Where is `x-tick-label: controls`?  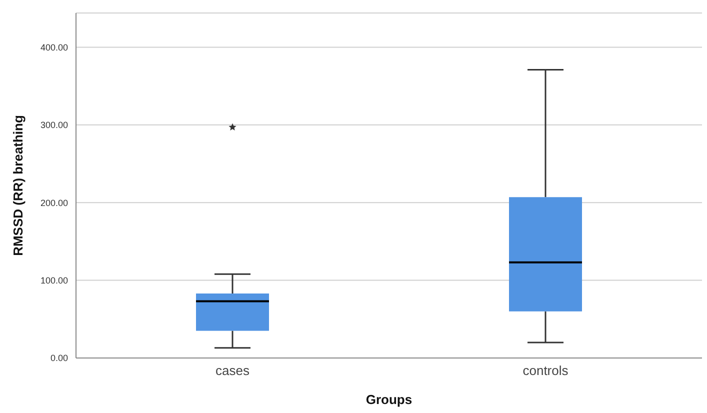 x-tick-label: controls is located at coordinates (545, 370).